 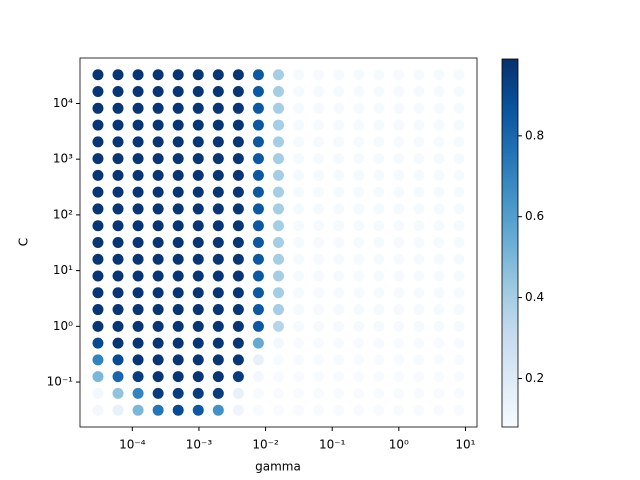 I want to click on colorbar, so click(x=510, y=243).